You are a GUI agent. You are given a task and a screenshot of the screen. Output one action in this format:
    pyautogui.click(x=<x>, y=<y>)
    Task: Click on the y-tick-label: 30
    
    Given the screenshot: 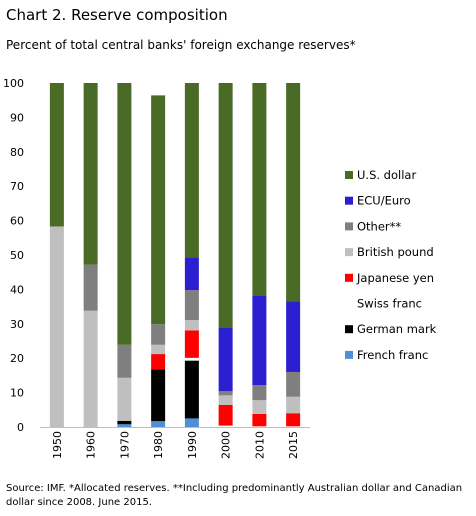 What is the action you would take?
    pyautogui.click(x=17, y=324)
    